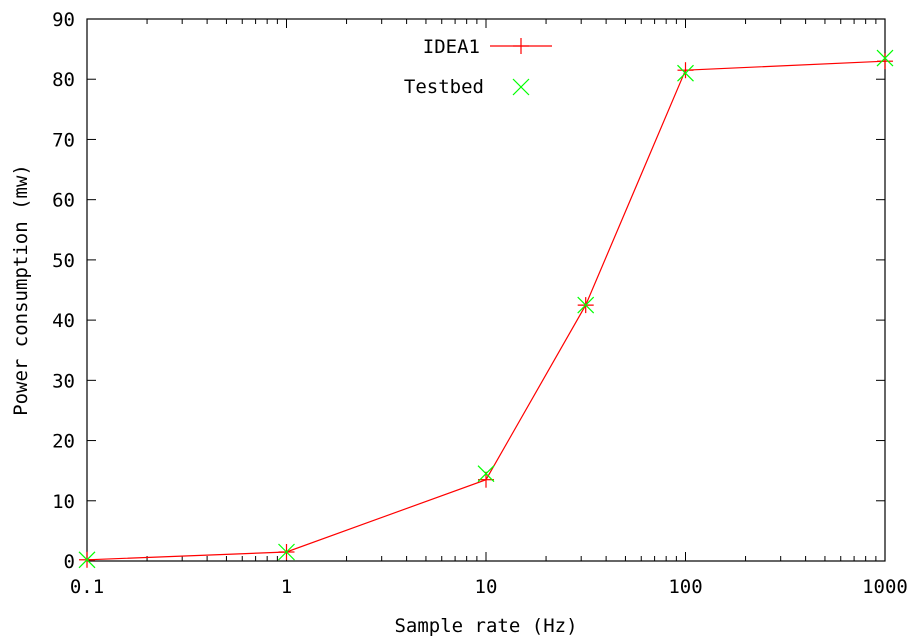 The image size is (922, 636). Describe the element at coordinates (286, 587) in the screenshot. I see `x-tick-label: 1` at that location.